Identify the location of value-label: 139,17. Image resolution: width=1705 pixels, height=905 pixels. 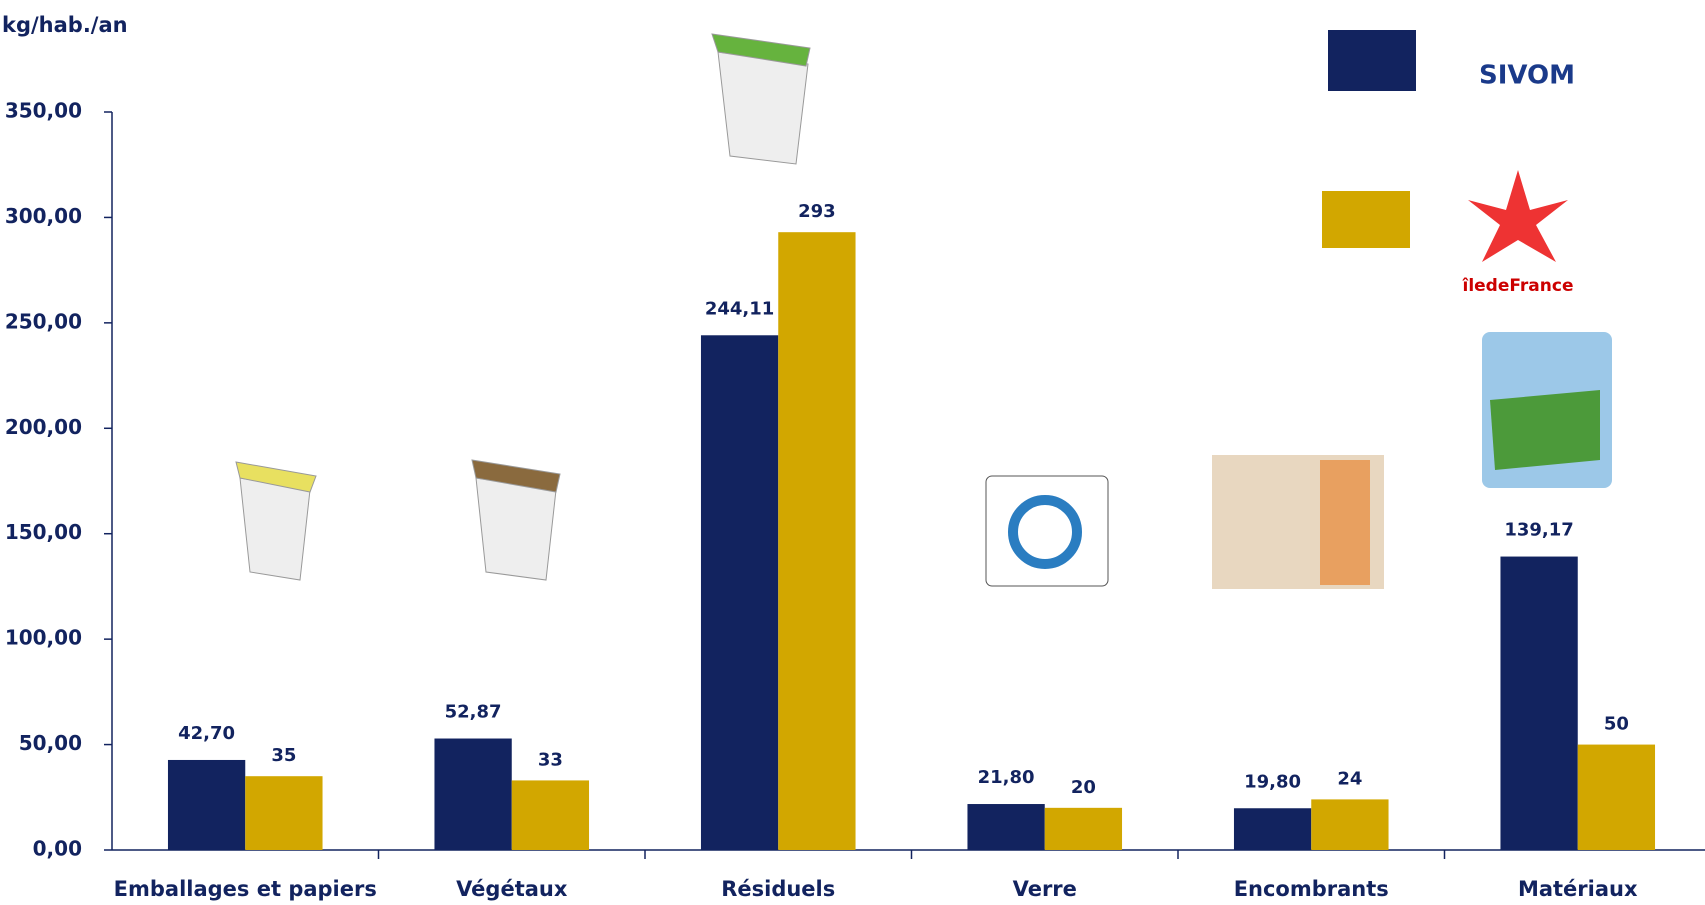
(1538, 530).